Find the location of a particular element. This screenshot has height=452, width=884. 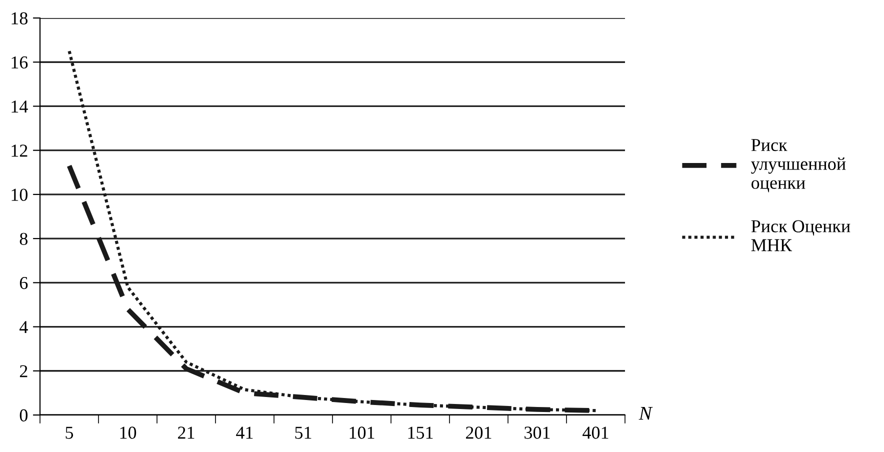

x-tick-label: 101 is located at coordinates (362, 432).